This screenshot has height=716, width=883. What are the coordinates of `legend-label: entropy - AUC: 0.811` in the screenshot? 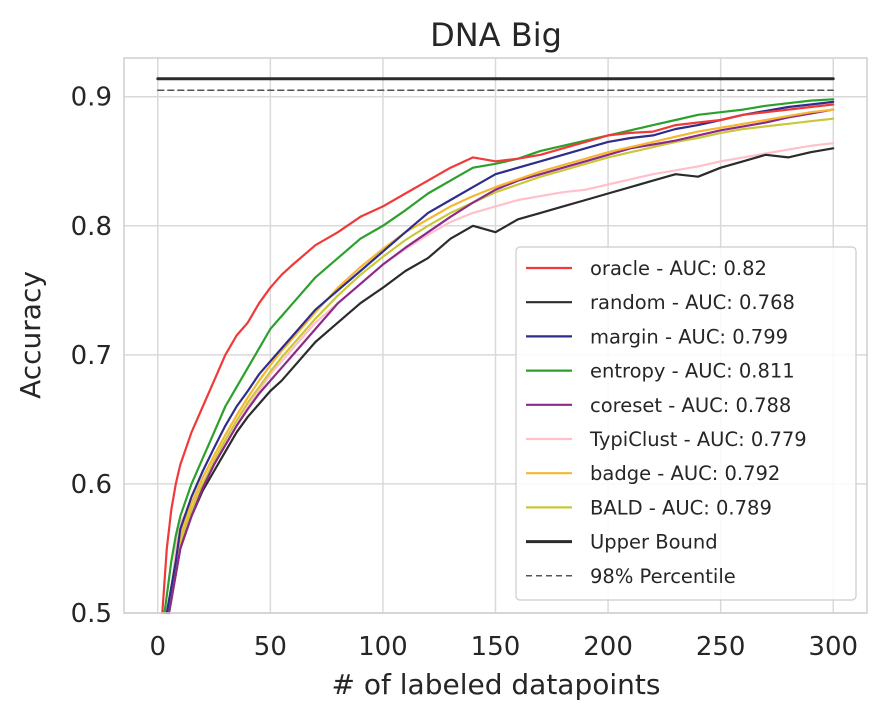 It's located at (692, 371).